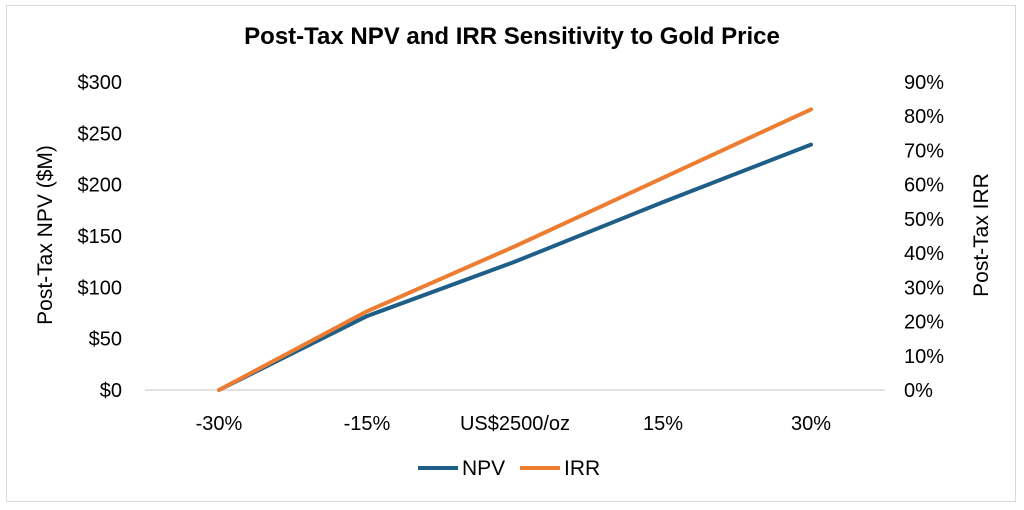 This screenshot has height=510, width=1024. Describe the element at coordinates (45, 235) in the screenshot. I see `y-axis-label: Post-Tax NPV ($M)` at that location.